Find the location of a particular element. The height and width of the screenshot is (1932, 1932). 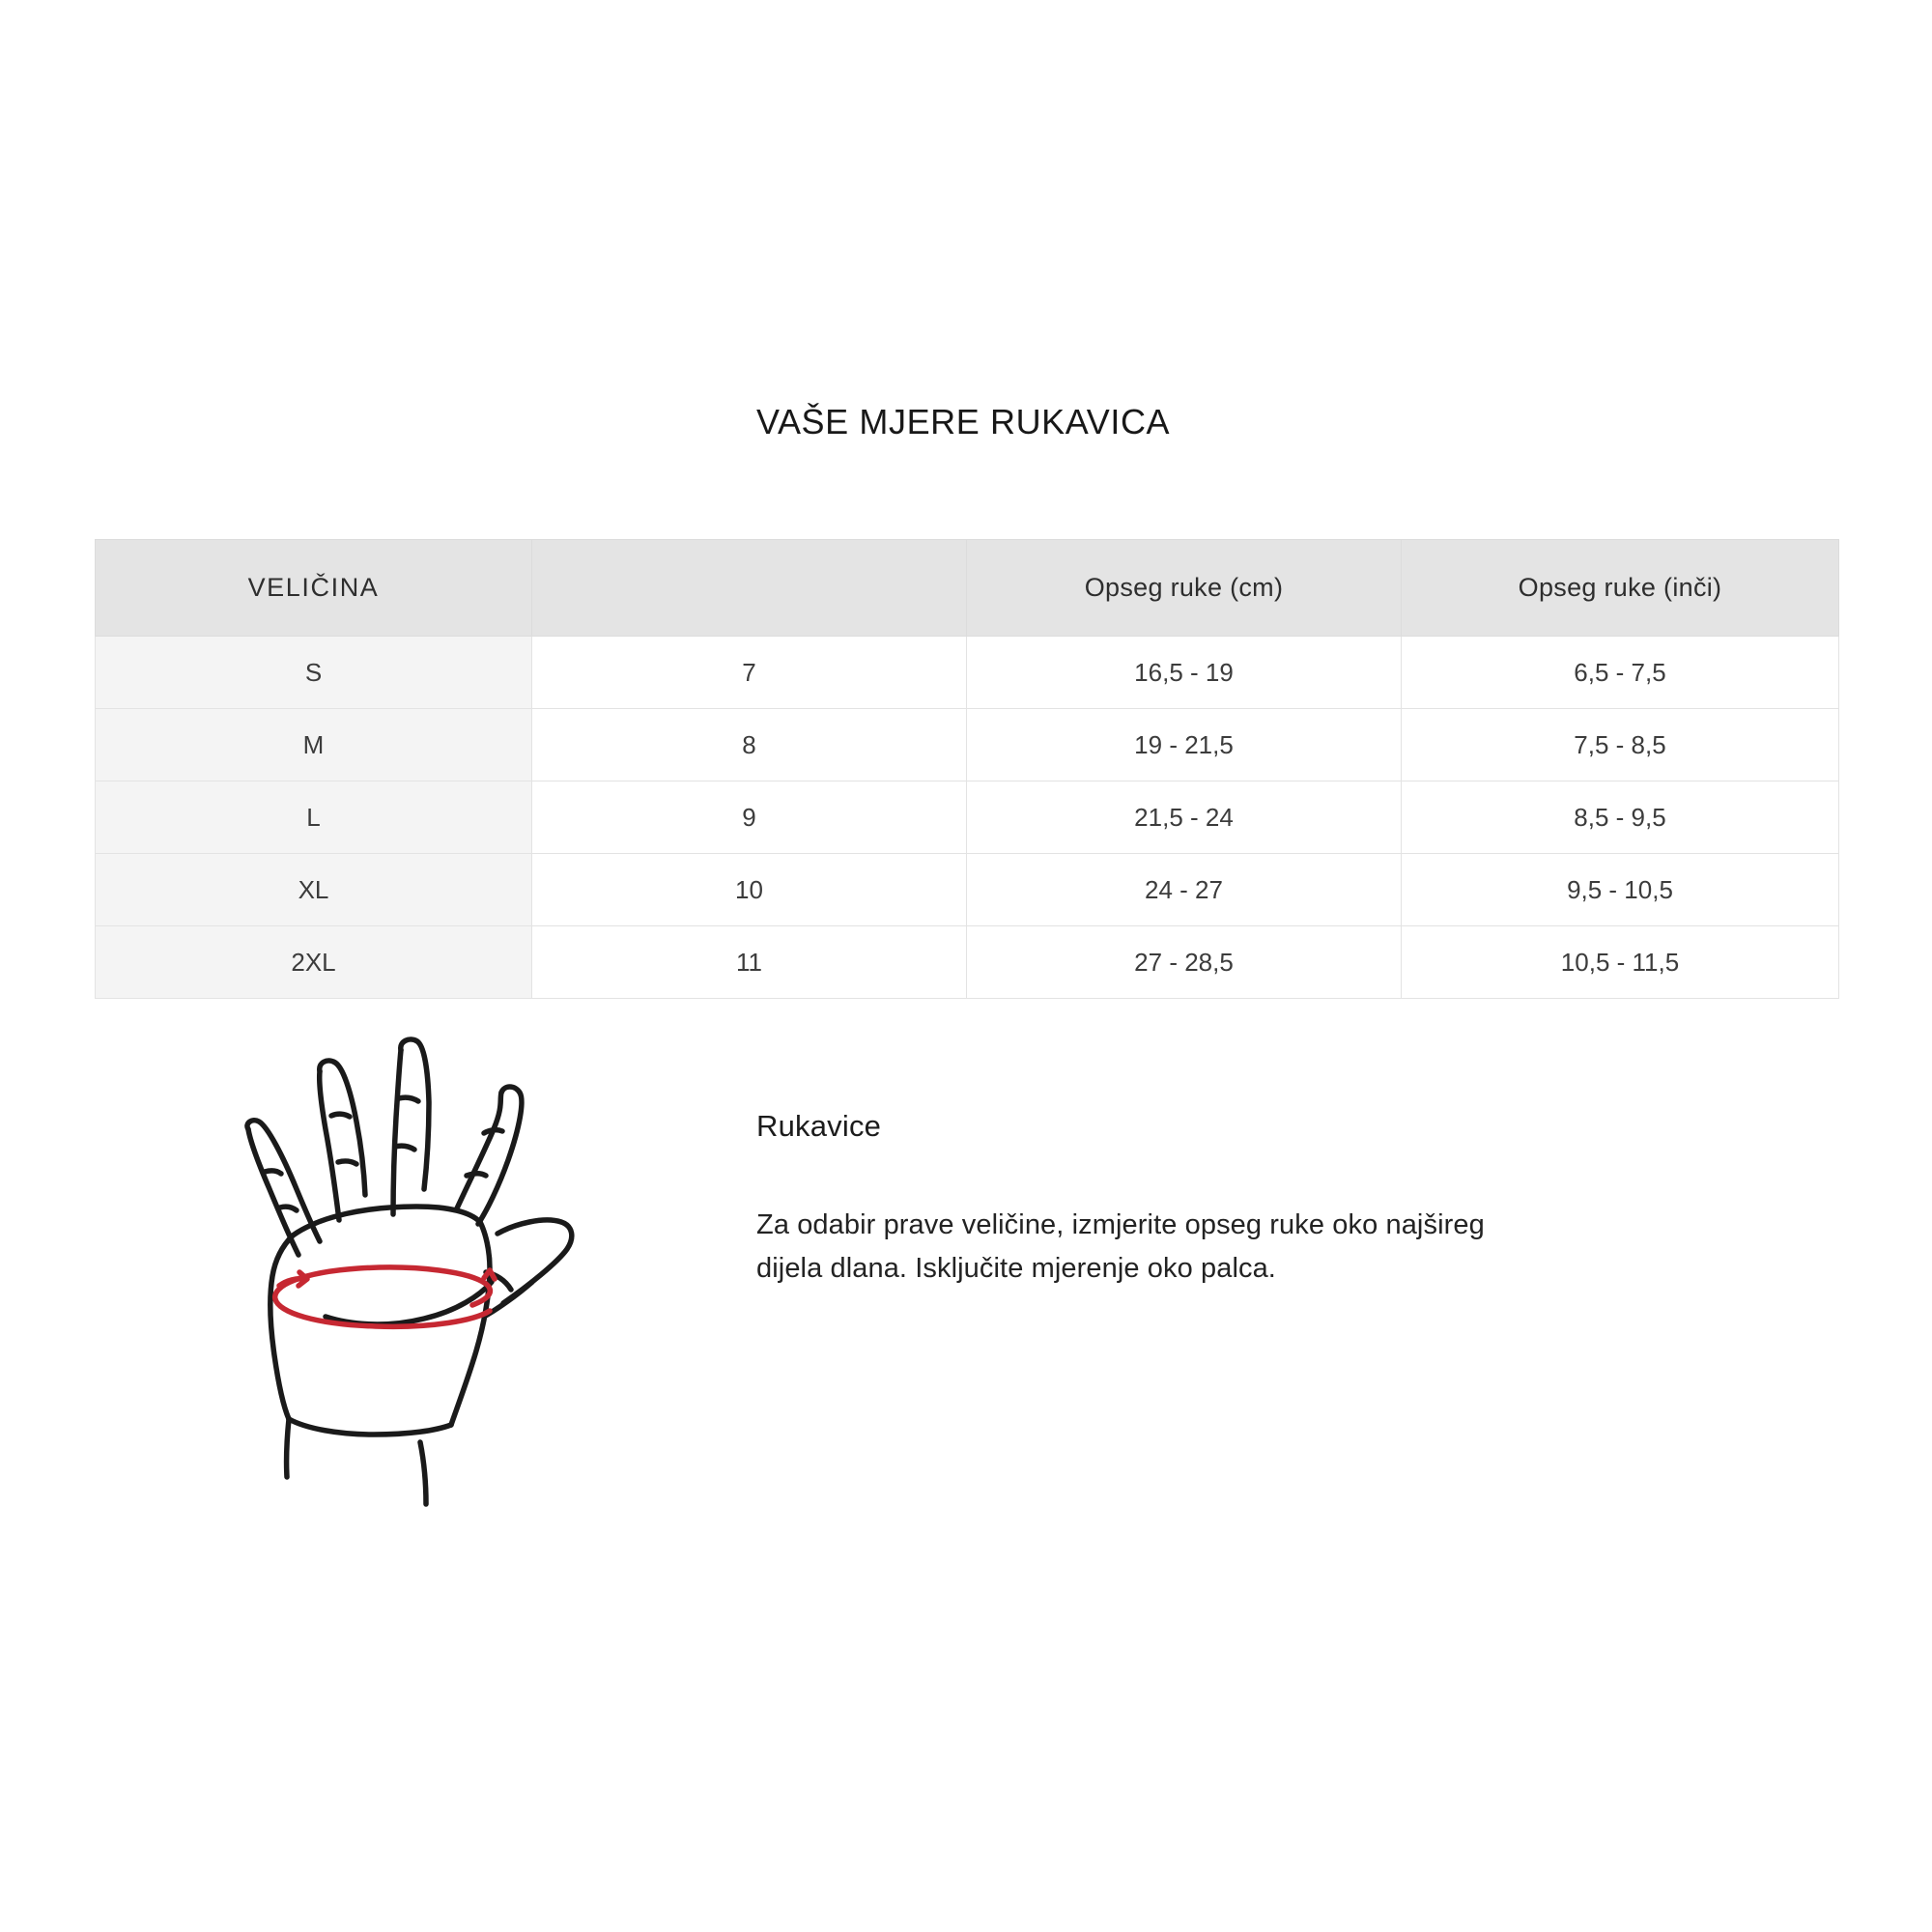

column-header-size: VELIČINA is located at coordinates (313, 588).